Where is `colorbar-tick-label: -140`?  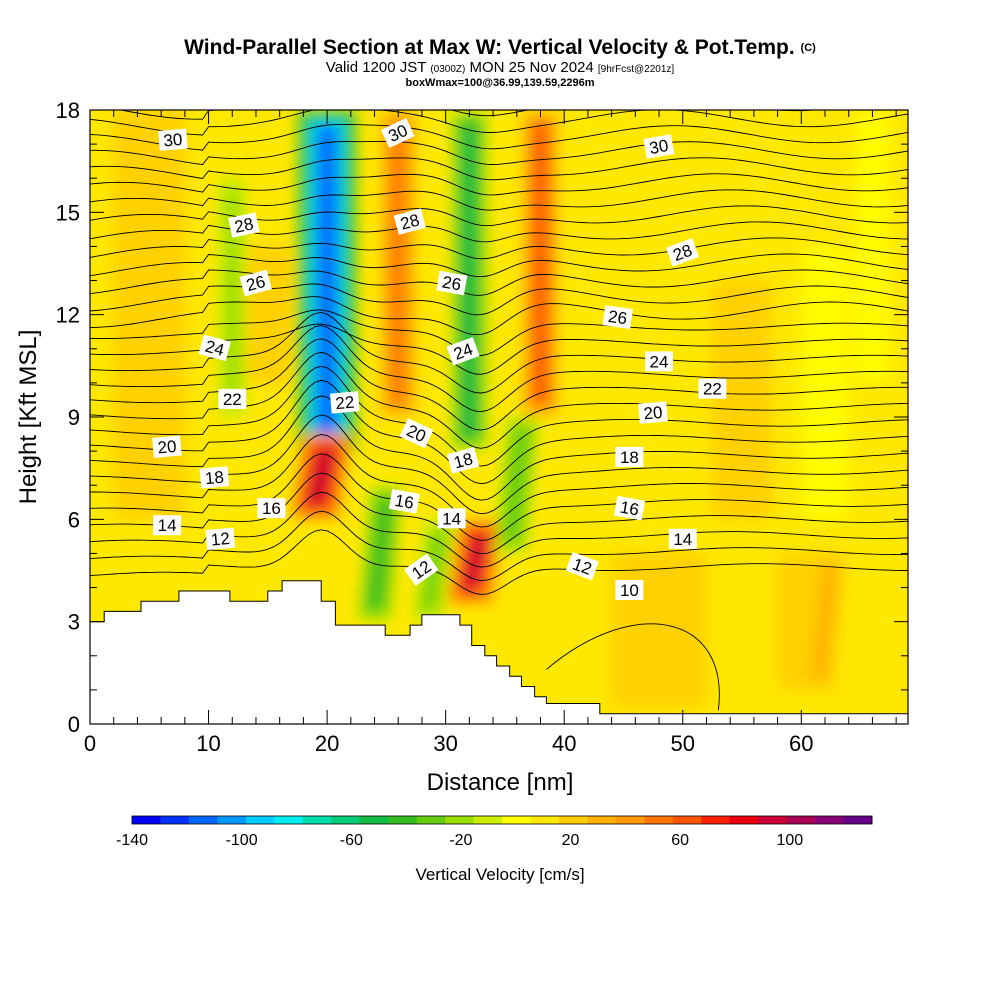 colorbar-tick-label: -140 is located at coordinates (132, 840).